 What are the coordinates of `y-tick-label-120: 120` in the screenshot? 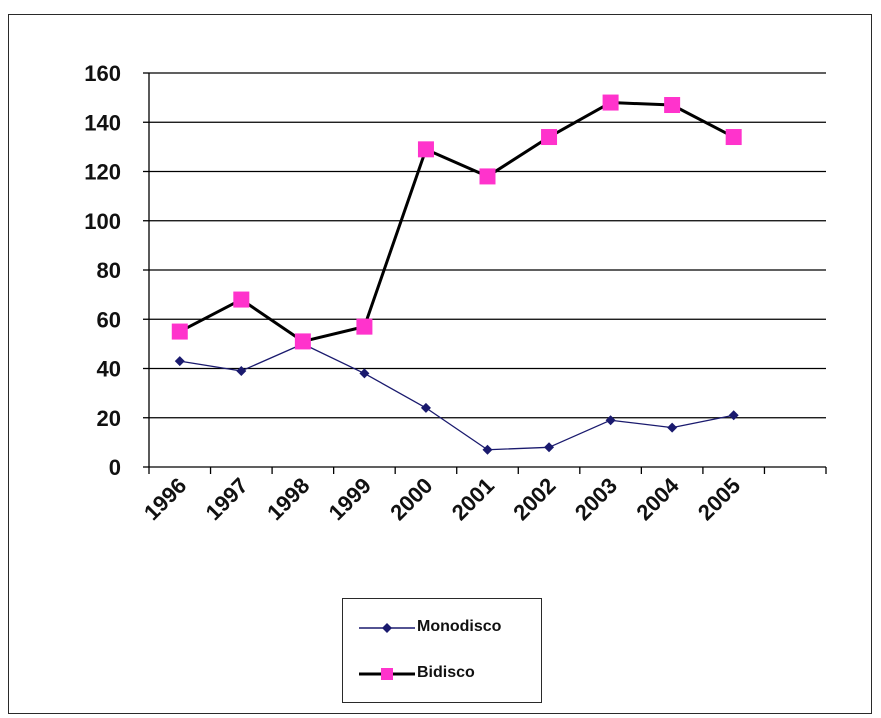 It's located at (102, 172).